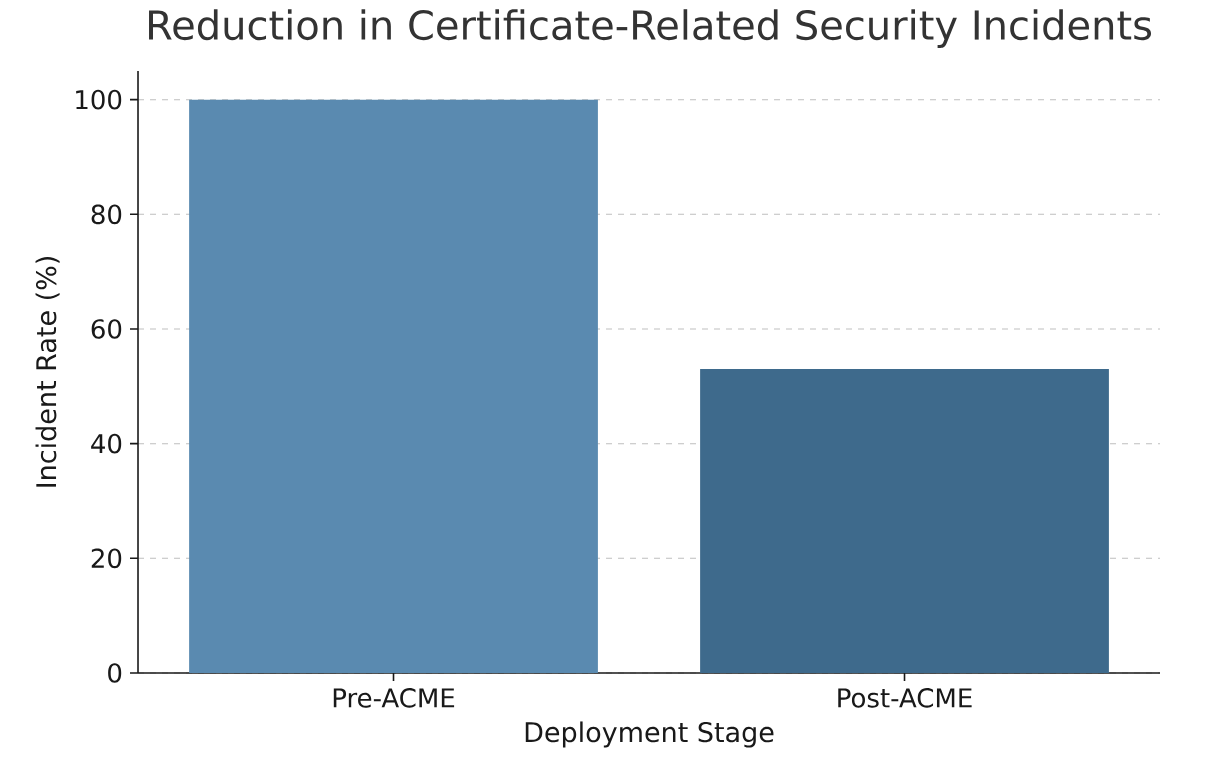 The width and height of the screenshot is (1229, 780). What do you see at coordinates (106, 443) in the screenshot?
I see `y-tick-label: 40` at bounding box center [106, 443].